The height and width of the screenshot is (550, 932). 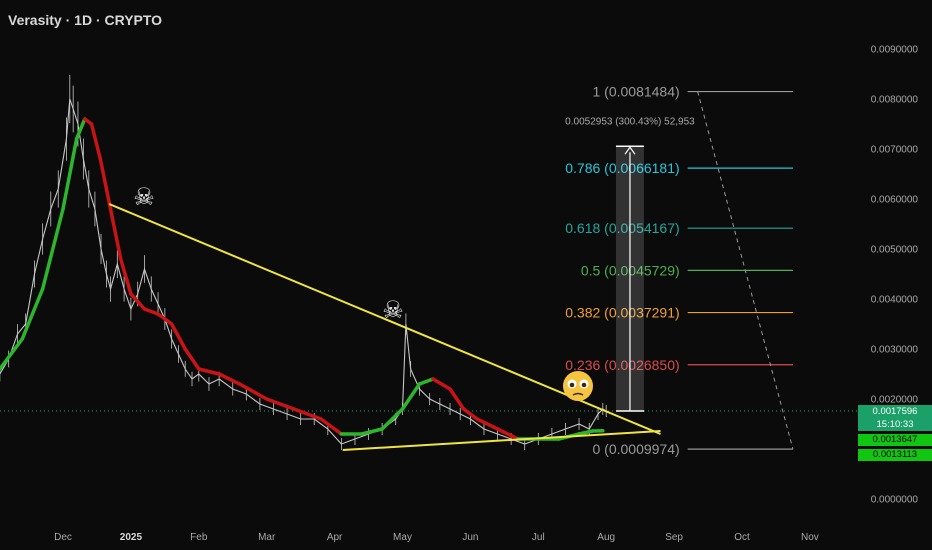 I want to click on x-tick-label: Aug, so click(x=606, y=537).